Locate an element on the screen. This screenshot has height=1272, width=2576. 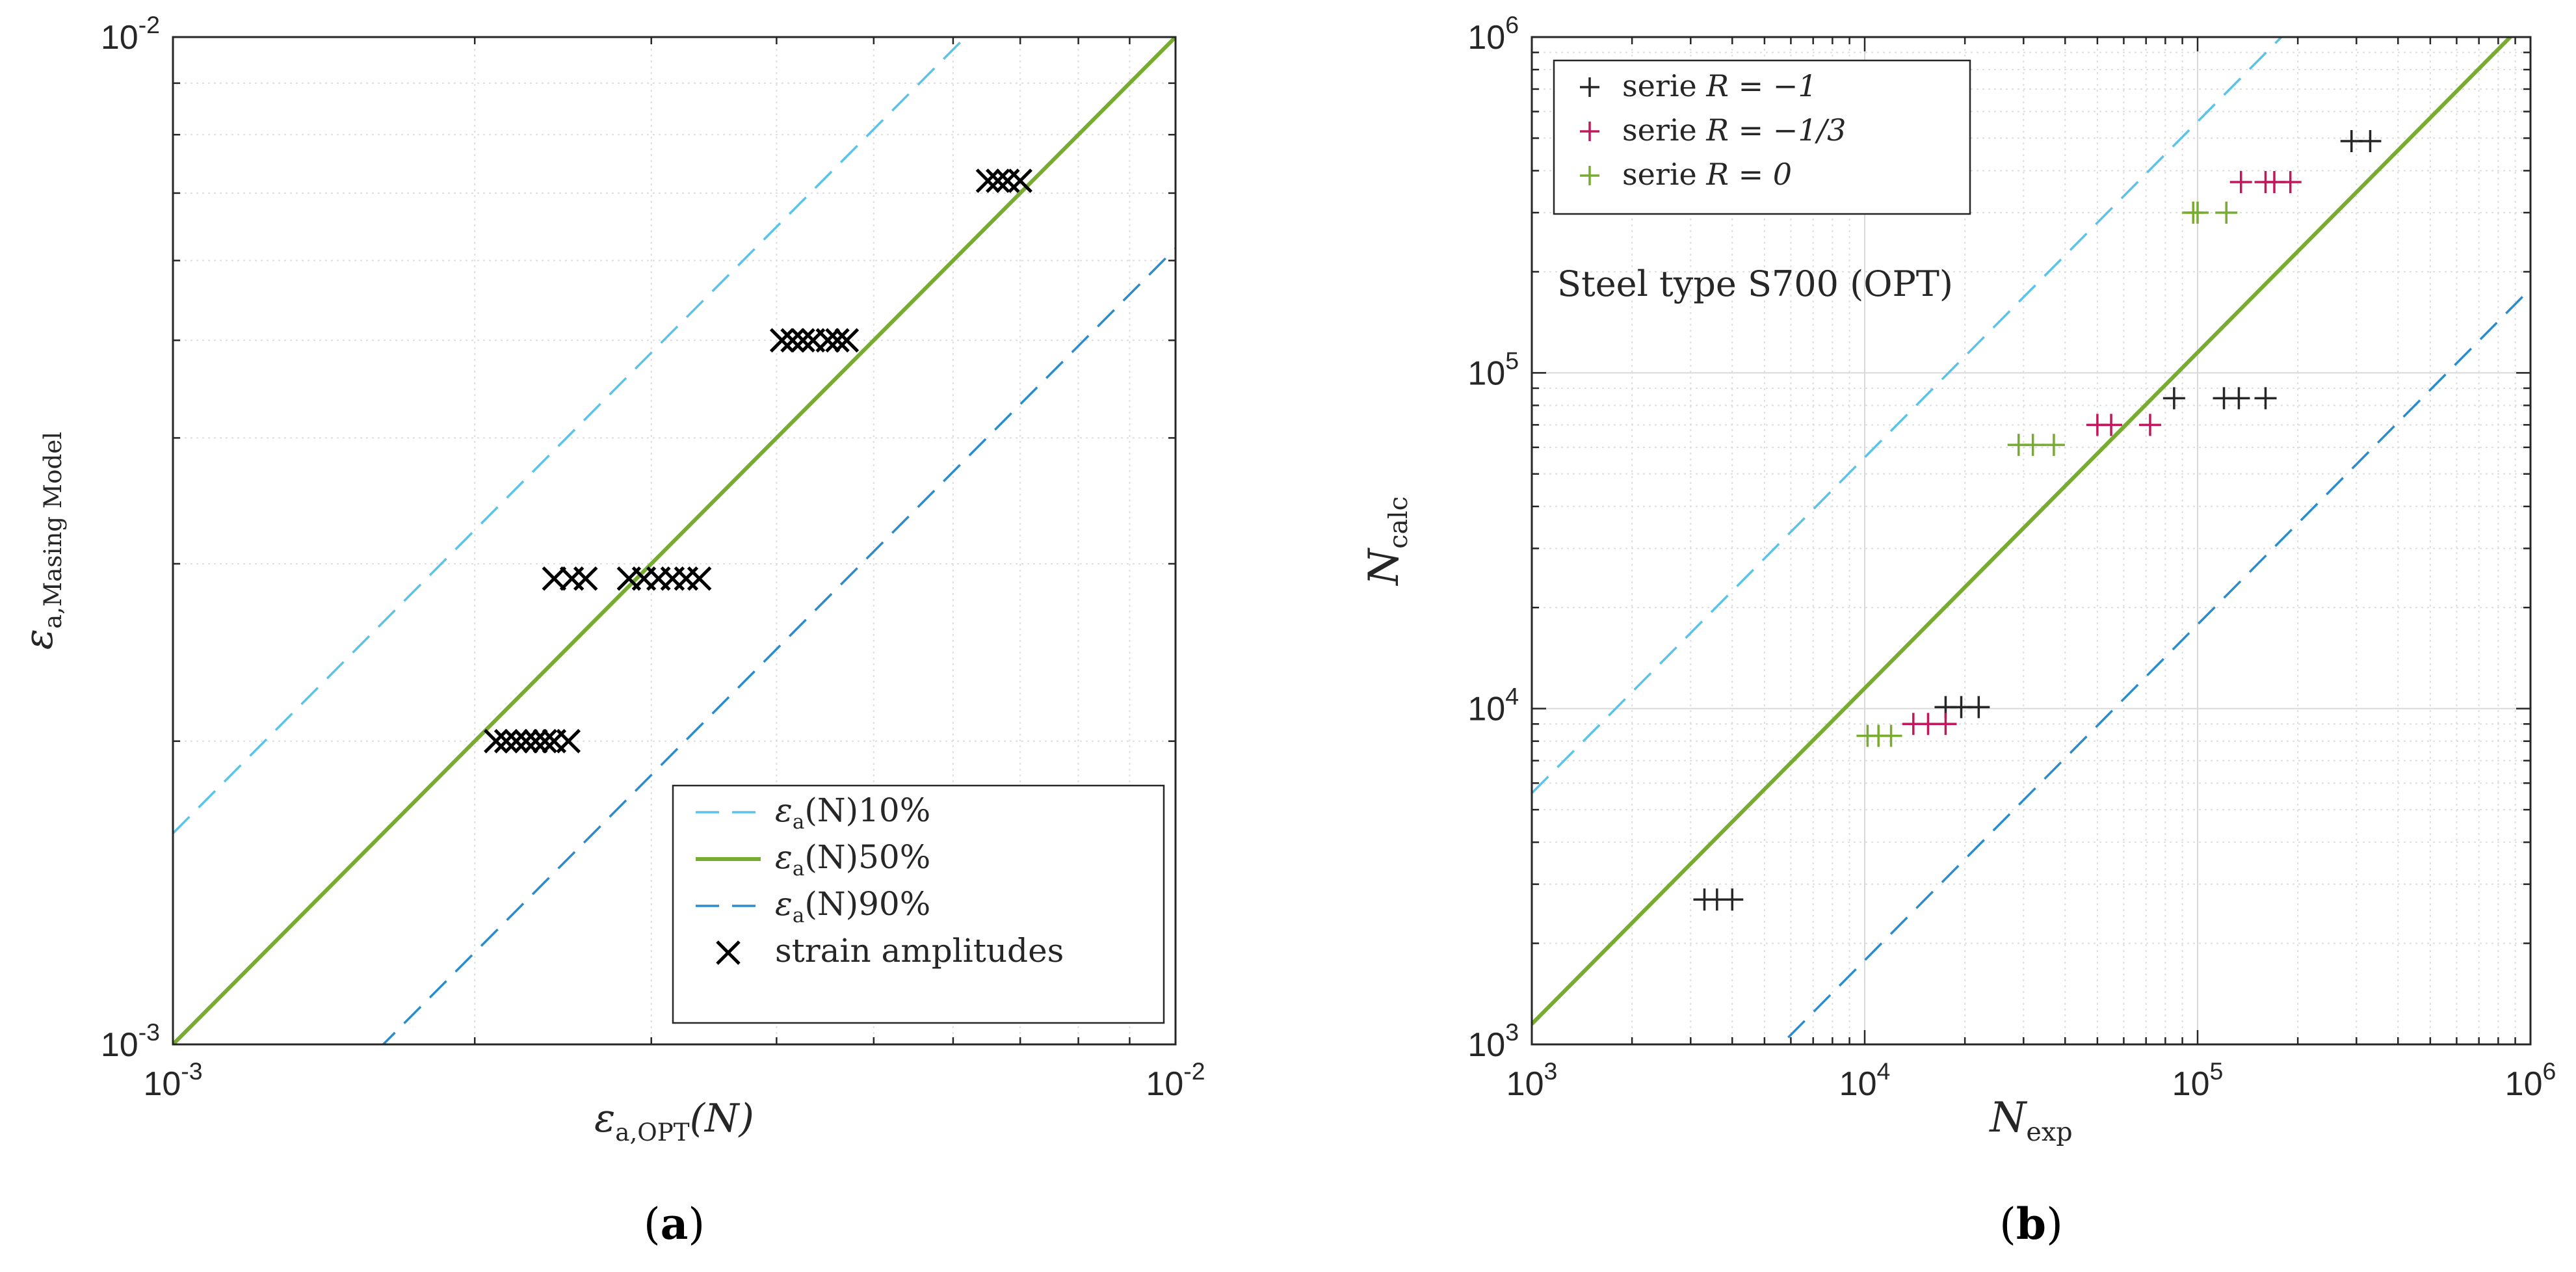
x-tick-label: 10⁴ is located at coordinates (1865, 1080).